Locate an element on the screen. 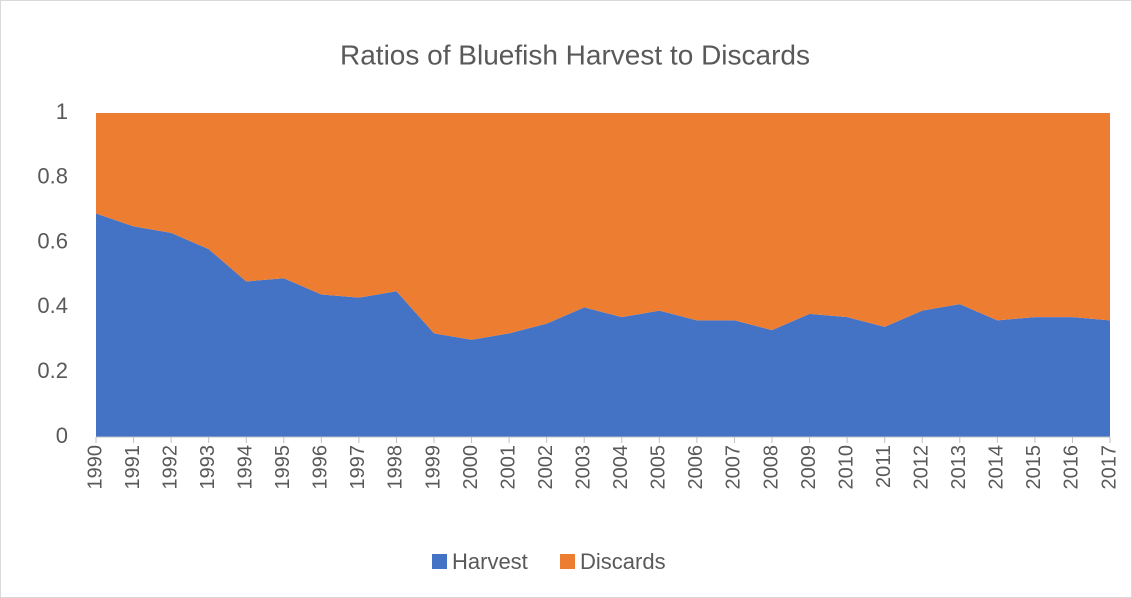  y-tick-label: 0.6 is located at coordinates (52, 240).